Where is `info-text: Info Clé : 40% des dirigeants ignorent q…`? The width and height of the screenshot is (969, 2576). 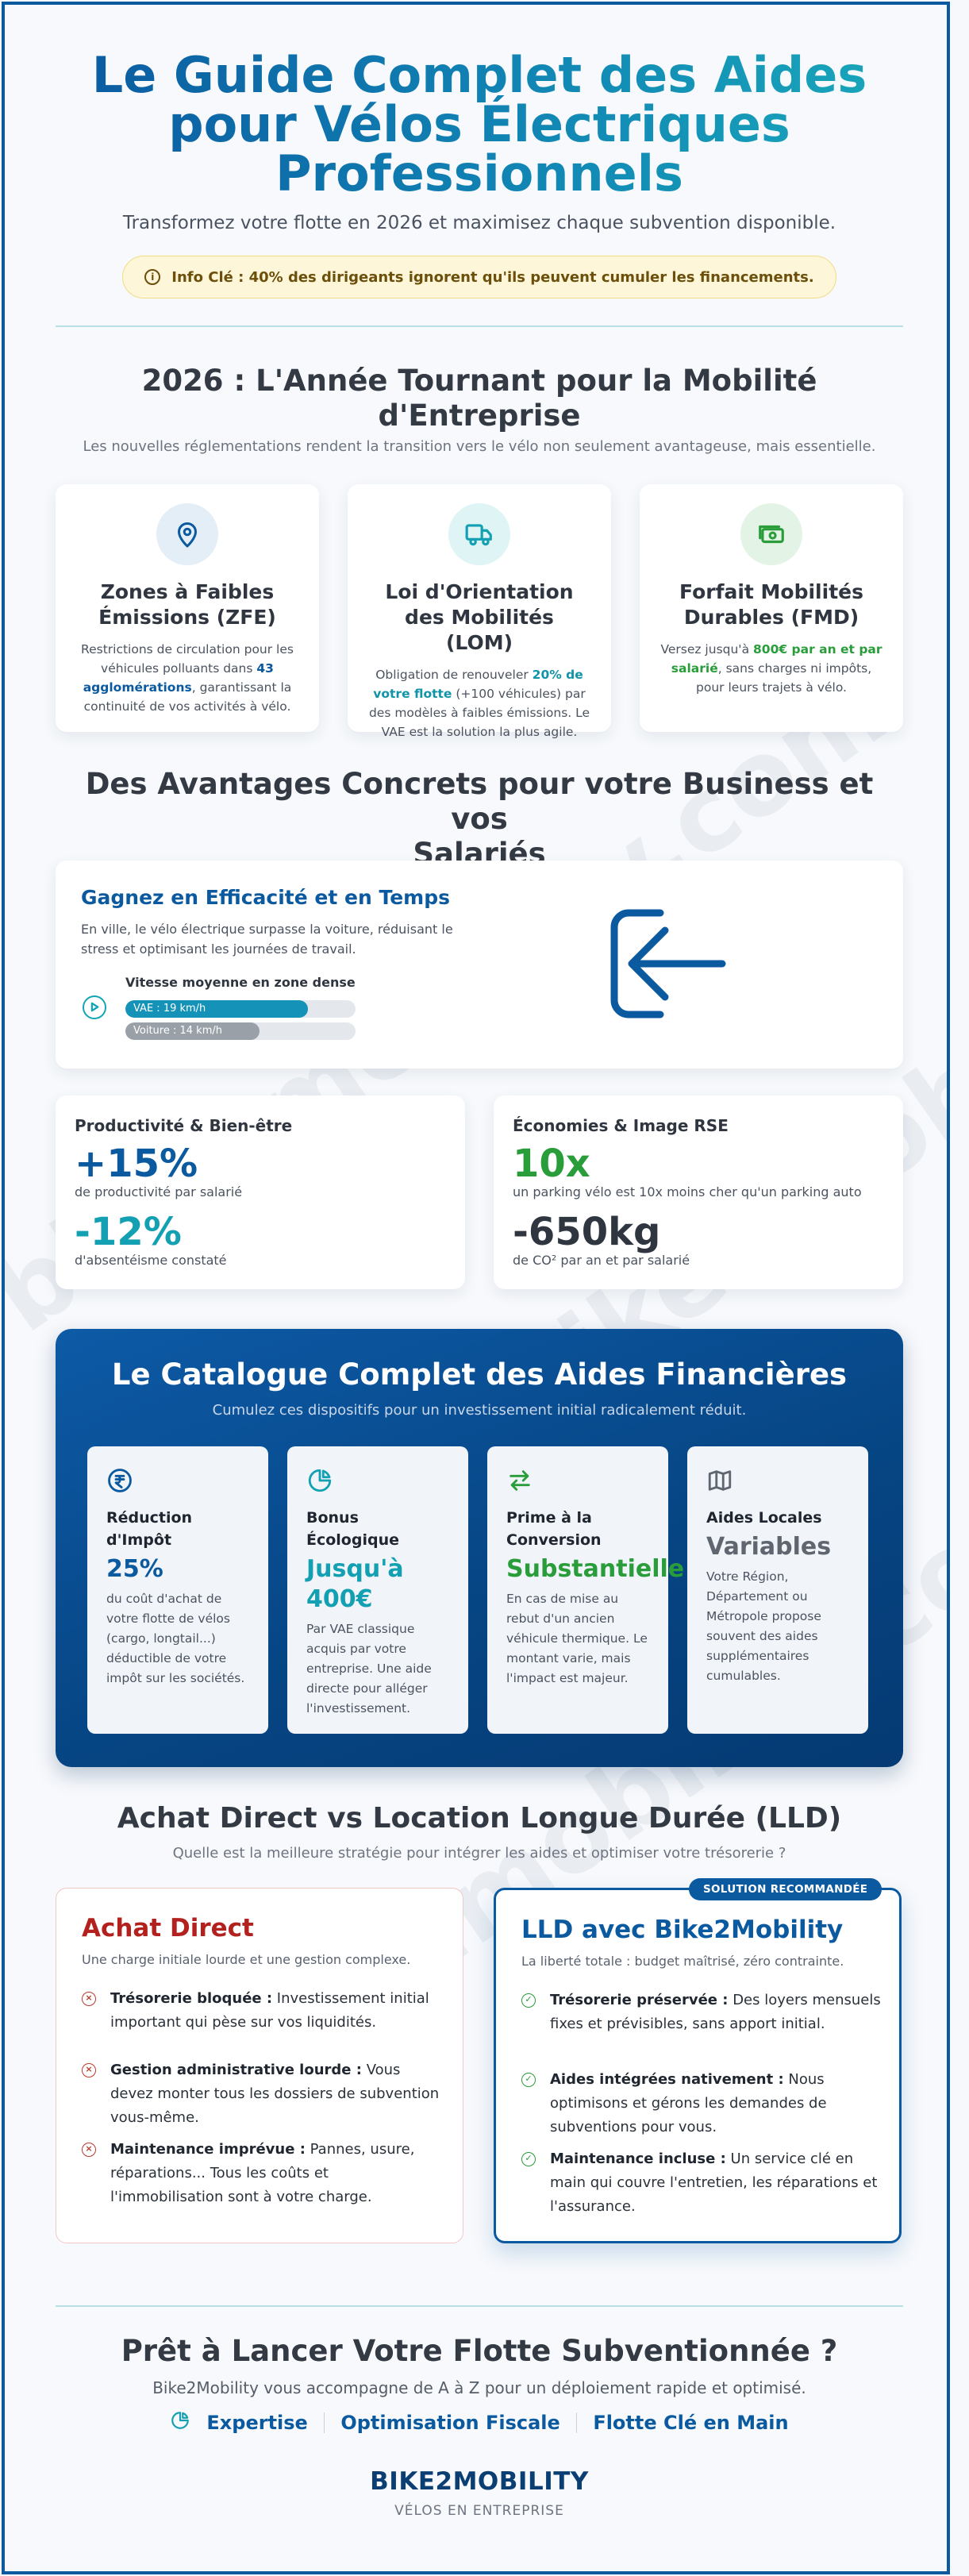 info-text: Info Clé : 40% des dirigeants ignorent q… is located at coordinates (492, 277).